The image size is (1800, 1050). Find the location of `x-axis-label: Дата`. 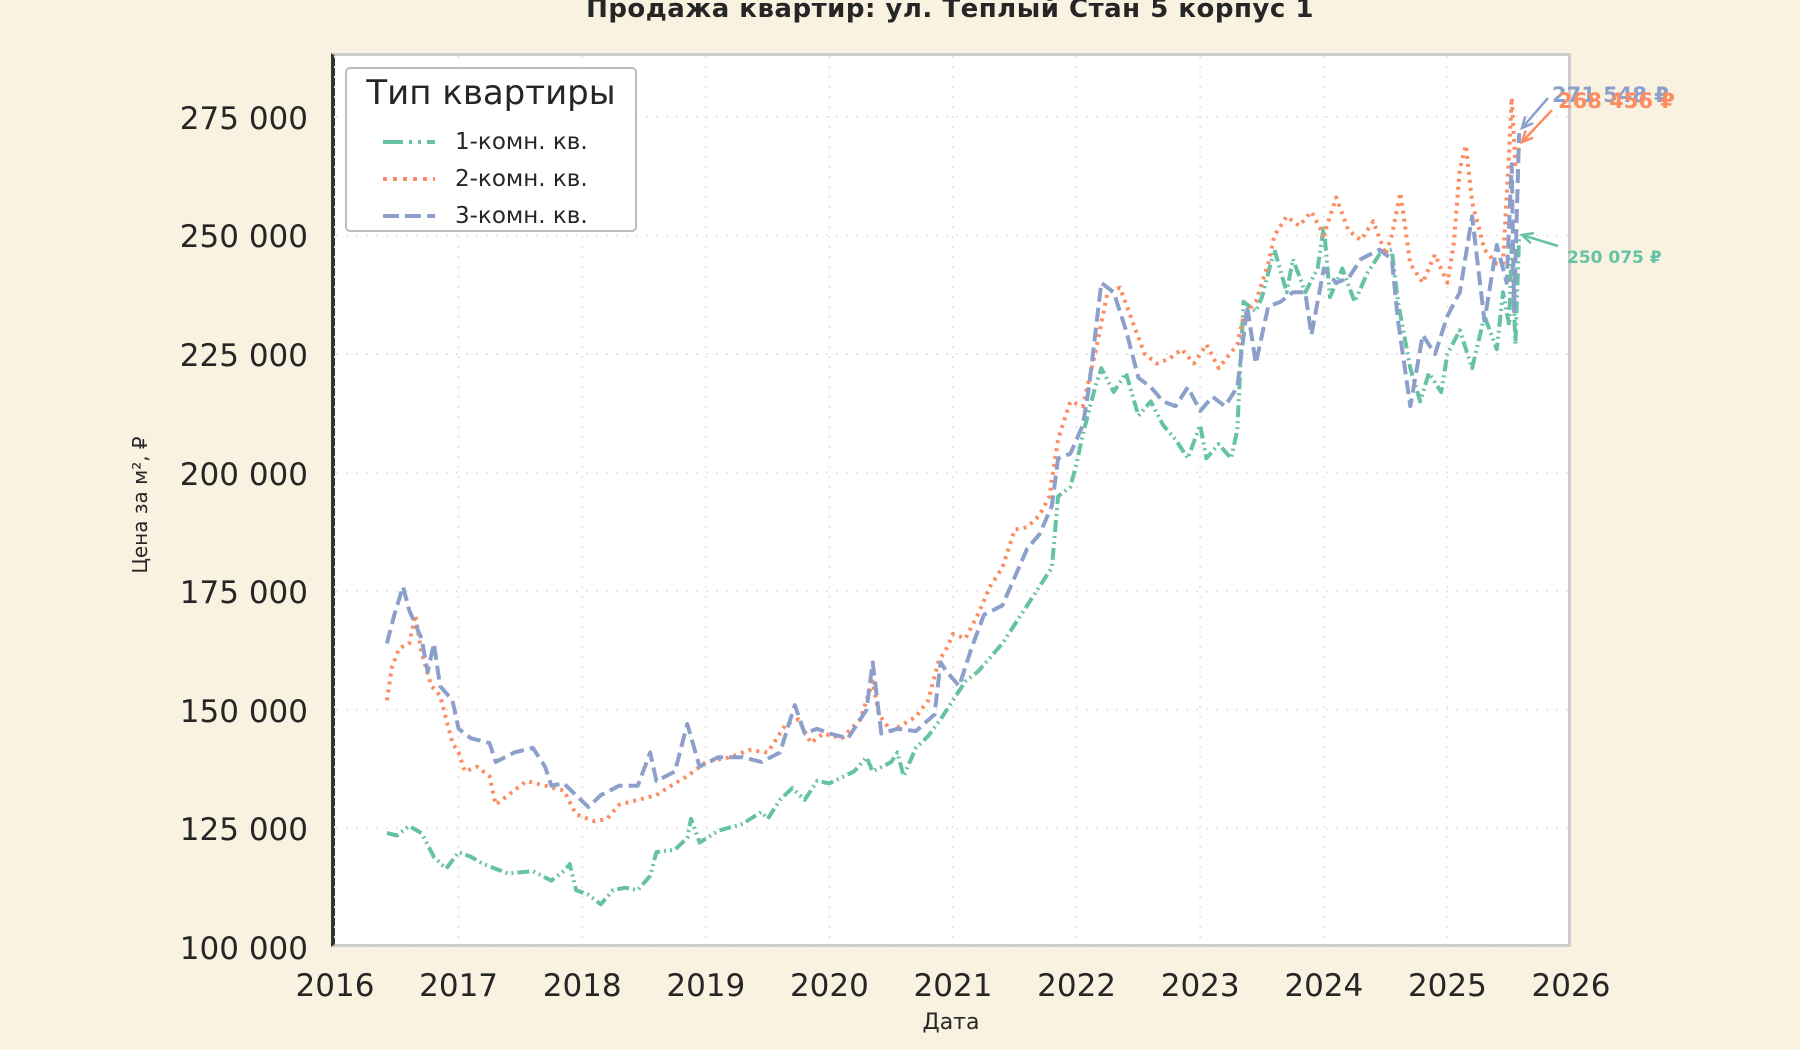

x-axis-label: Дата is located at coordinates (951, 1022).